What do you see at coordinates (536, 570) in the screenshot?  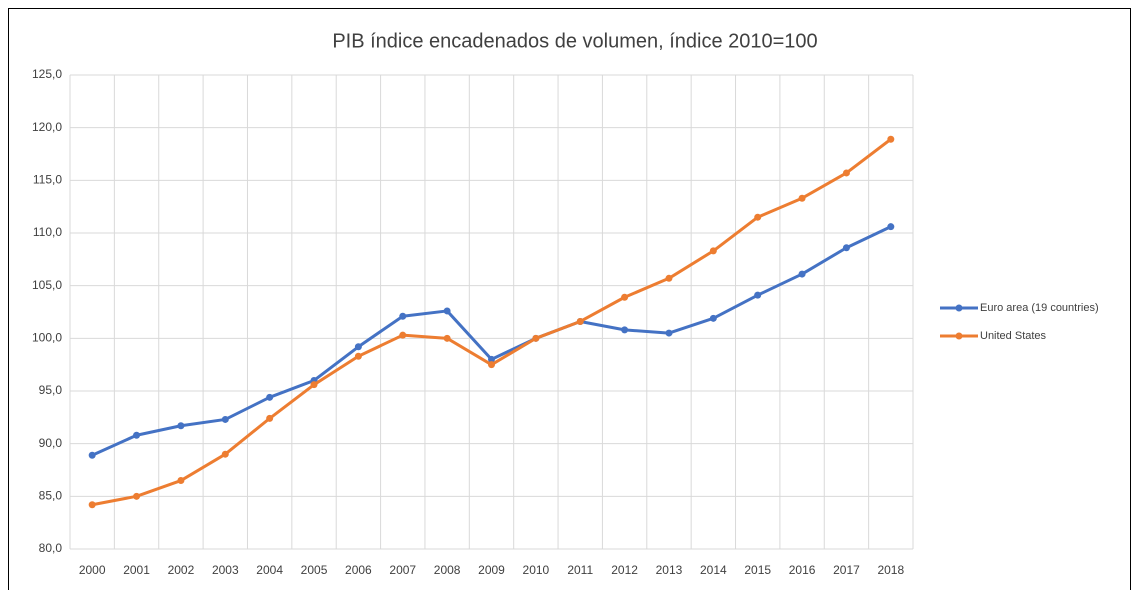 I see `x-tick-label: 2010` at bounding box center [536, 570].